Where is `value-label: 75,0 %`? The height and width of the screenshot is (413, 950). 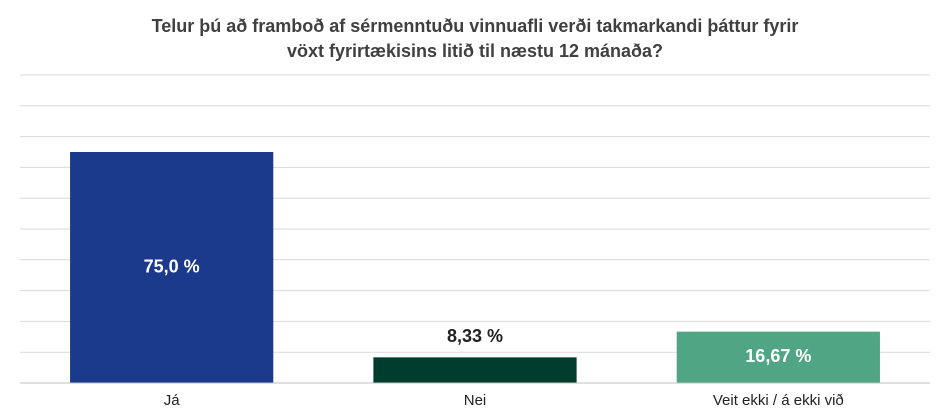 value-label: 75,0 % is located at coordinates (172, 266).